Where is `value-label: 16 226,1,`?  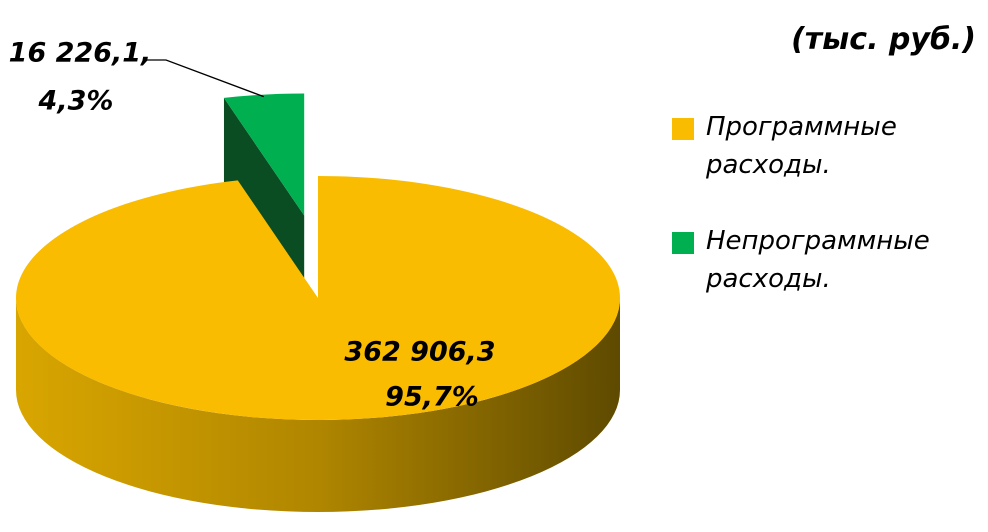
value-label: 16 226,1, is located at coordinates (80, 53).